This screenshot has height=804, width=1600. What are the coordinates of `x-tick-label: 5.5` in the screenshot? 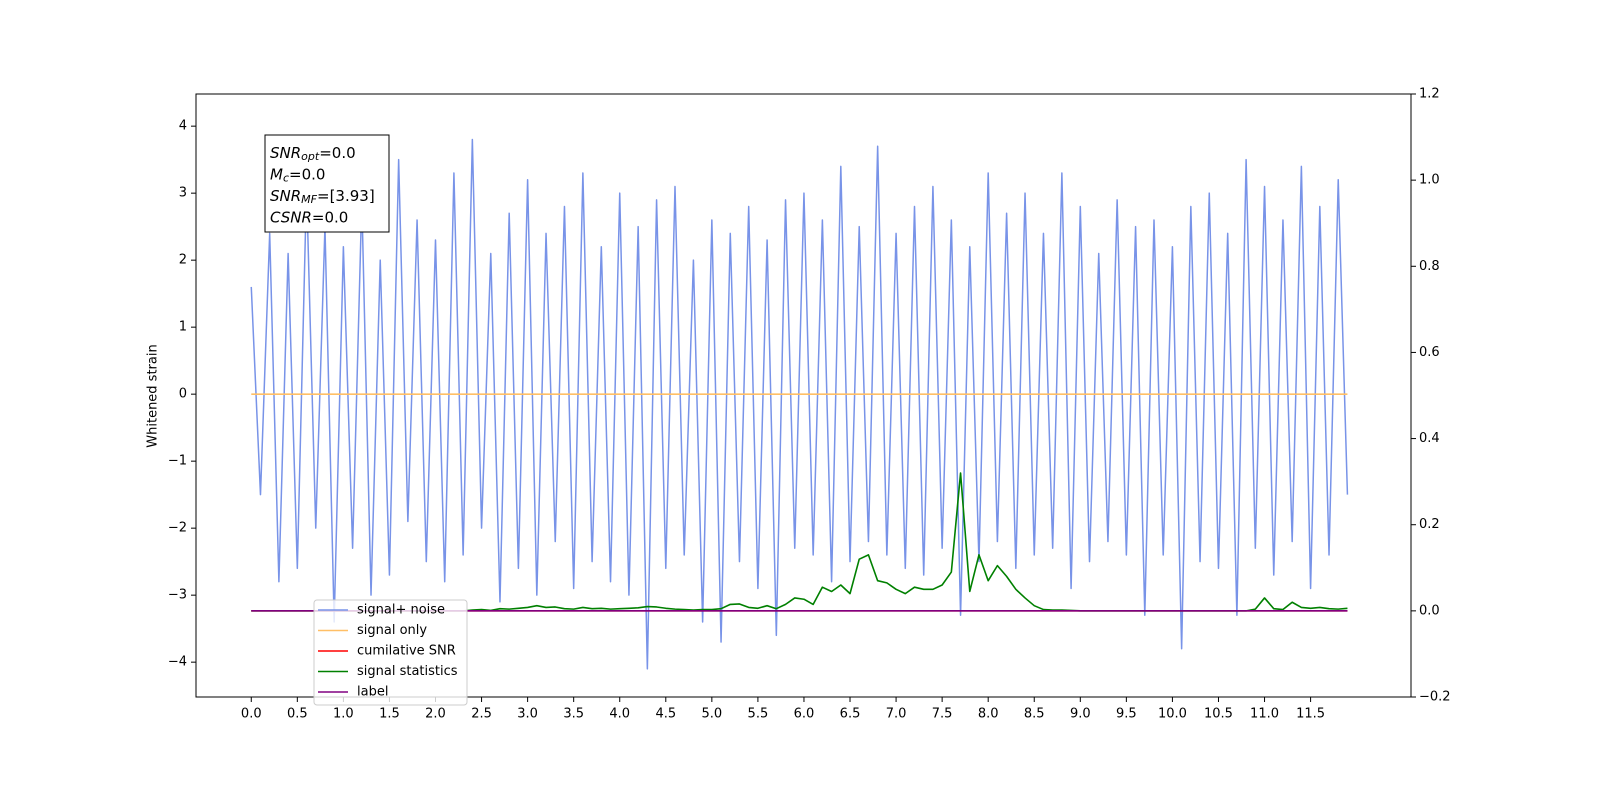 It's located at (758, 714).